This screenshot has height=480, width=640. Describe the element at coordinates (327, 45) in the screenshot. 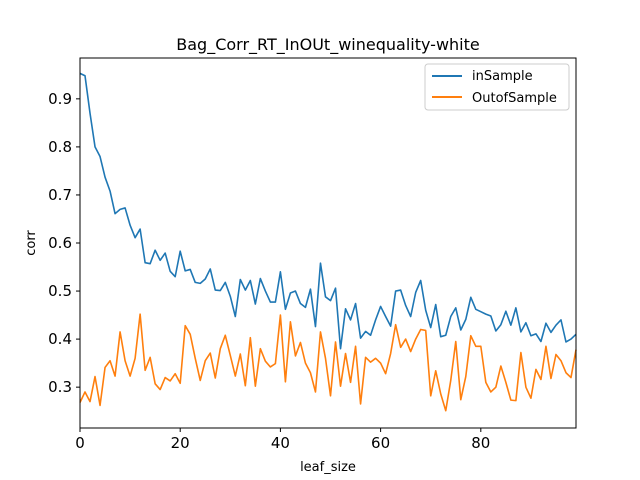

I see `chart-title: Bag_Corr_RT_InOUt_winequality-white` at that location.